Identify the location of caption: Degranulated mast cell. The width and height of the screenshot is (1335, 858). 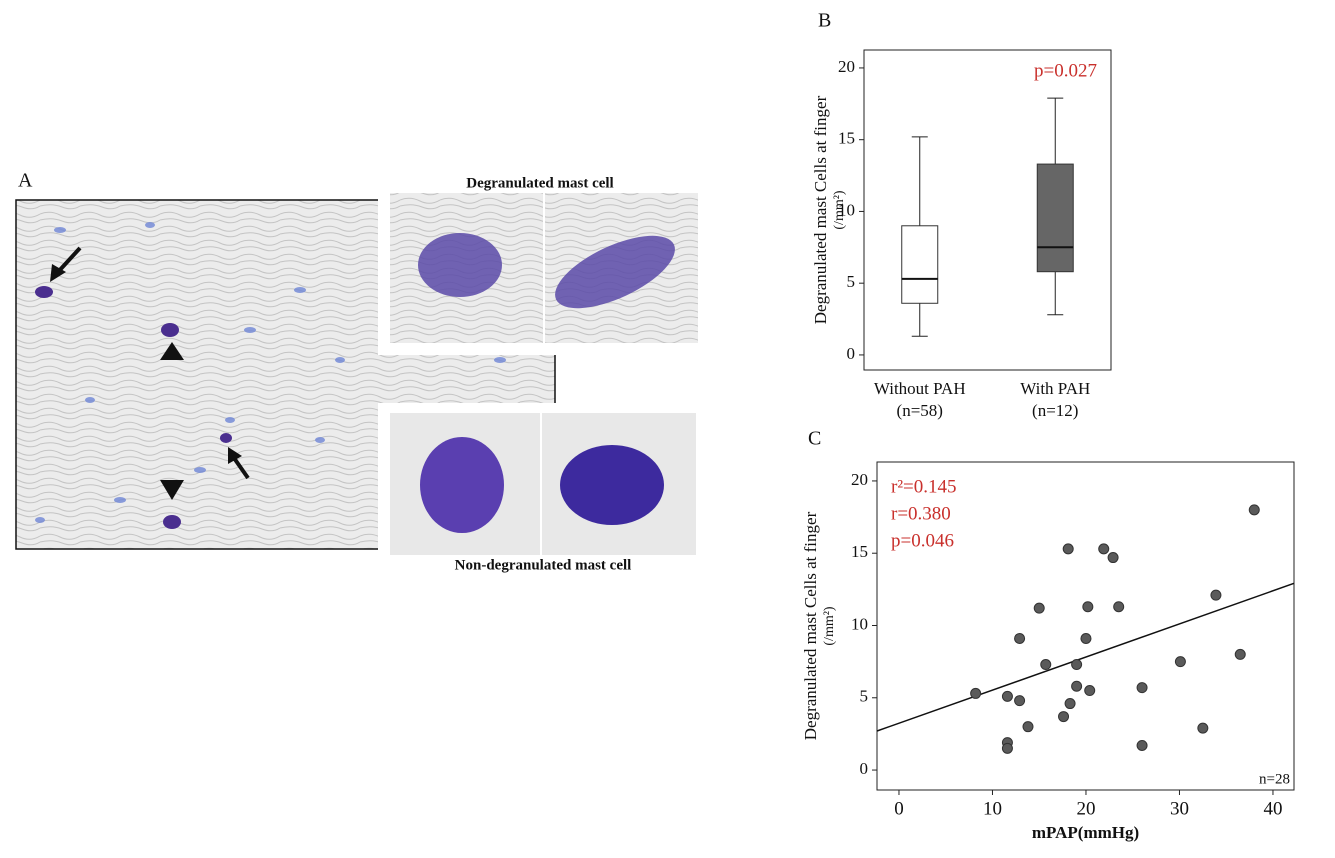
(539, 183).